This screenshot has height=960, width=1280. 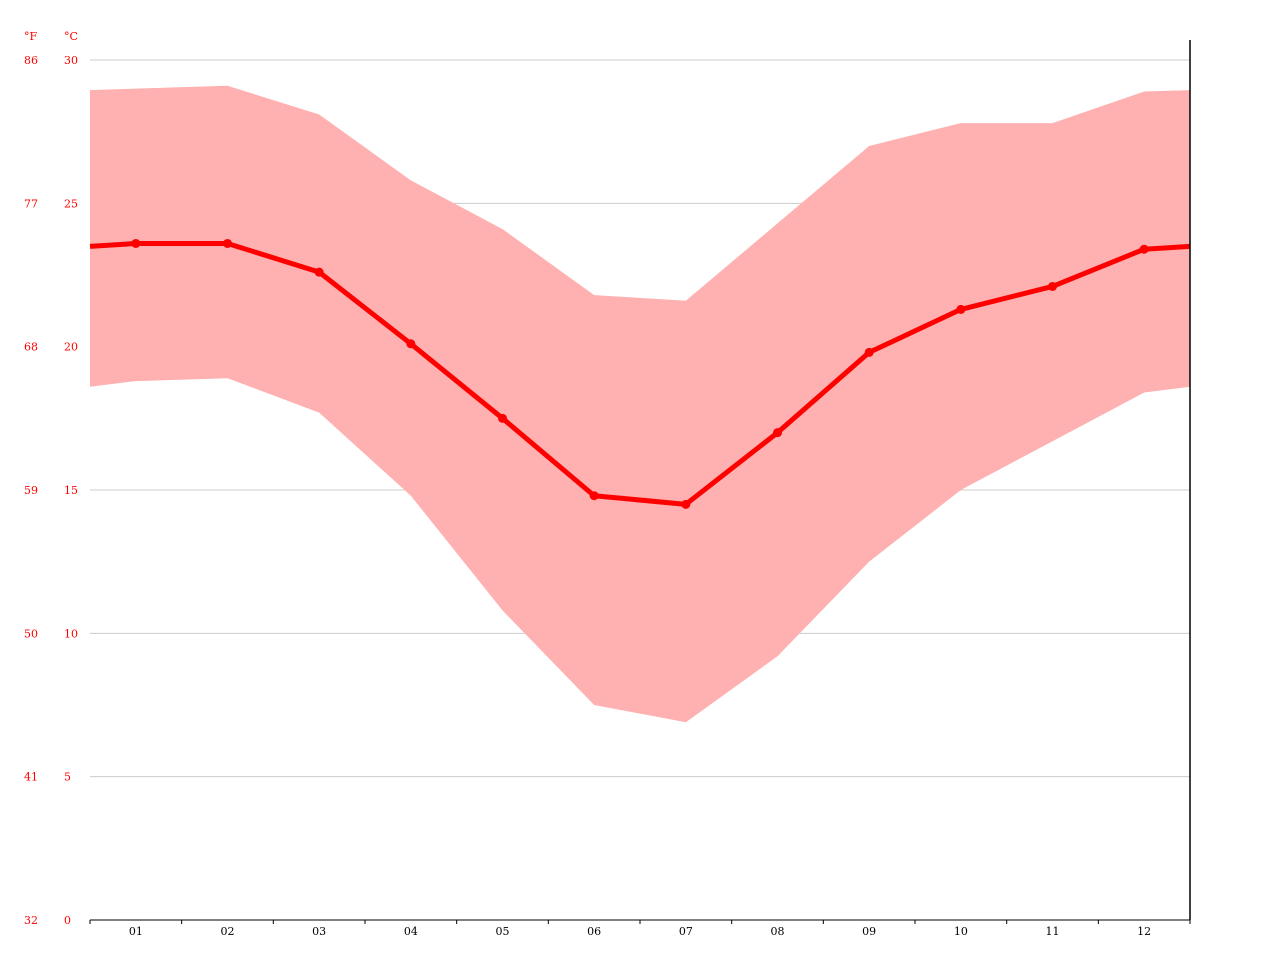 What do you see at coordinates (71, 490) in the screenshot?
I see `y-tick-label-celsius: 15` at bounding box center [71, 490].